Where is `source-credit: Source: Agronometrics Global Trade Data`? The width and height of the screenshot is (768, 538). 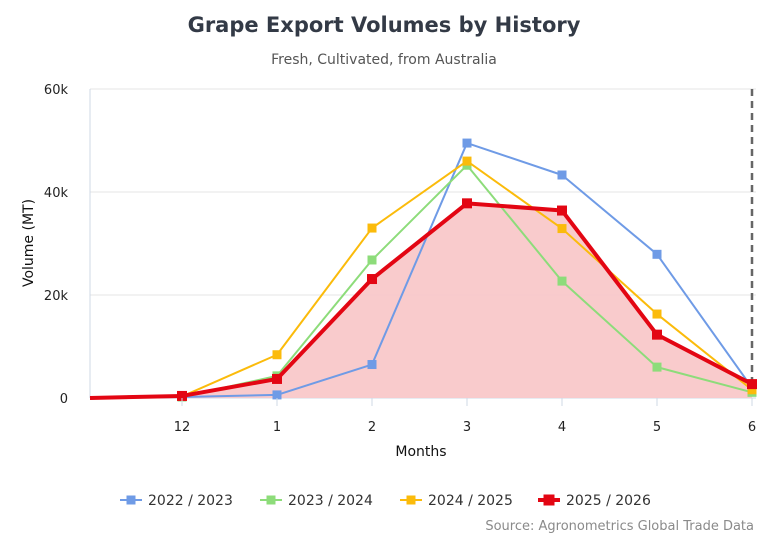 source-credit: Source: Agronometrics Global Trade Data is located at coordinates (619, 526).